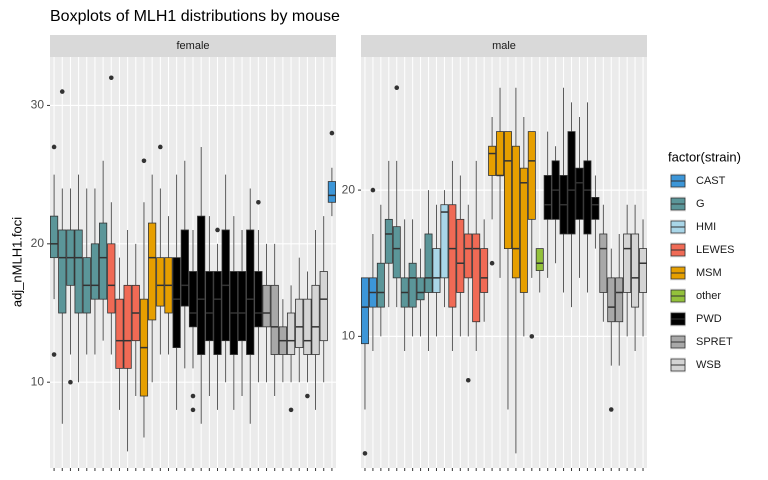 The image size is (768, 480). What do you see at coordinates (715, 250) in the screenshot?
I see `legend-label: LEWES` at bounding box center [715, 250].